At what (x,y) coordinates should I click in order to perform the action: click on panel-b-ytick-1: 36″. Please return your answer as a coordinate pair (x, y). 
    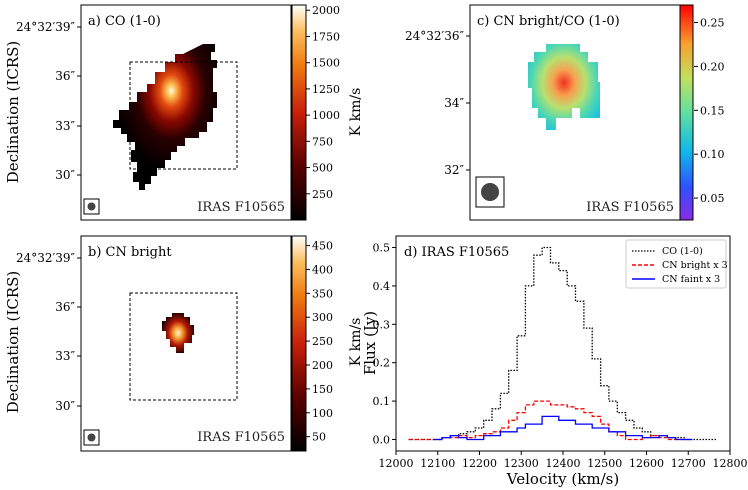
    Looking at the image, I should click on (65, 307).